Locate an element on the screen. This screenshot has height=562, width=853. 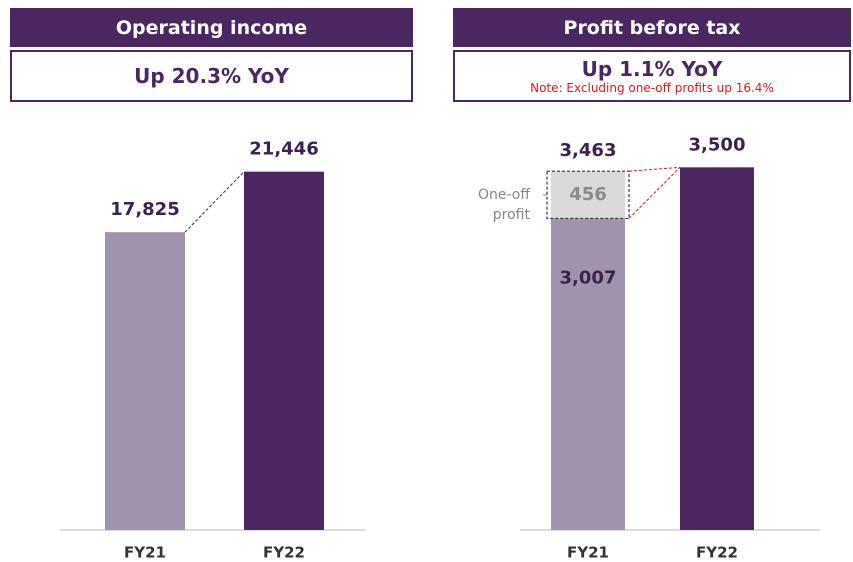
data-label: 21,446 is located at coordinates (283, 149).